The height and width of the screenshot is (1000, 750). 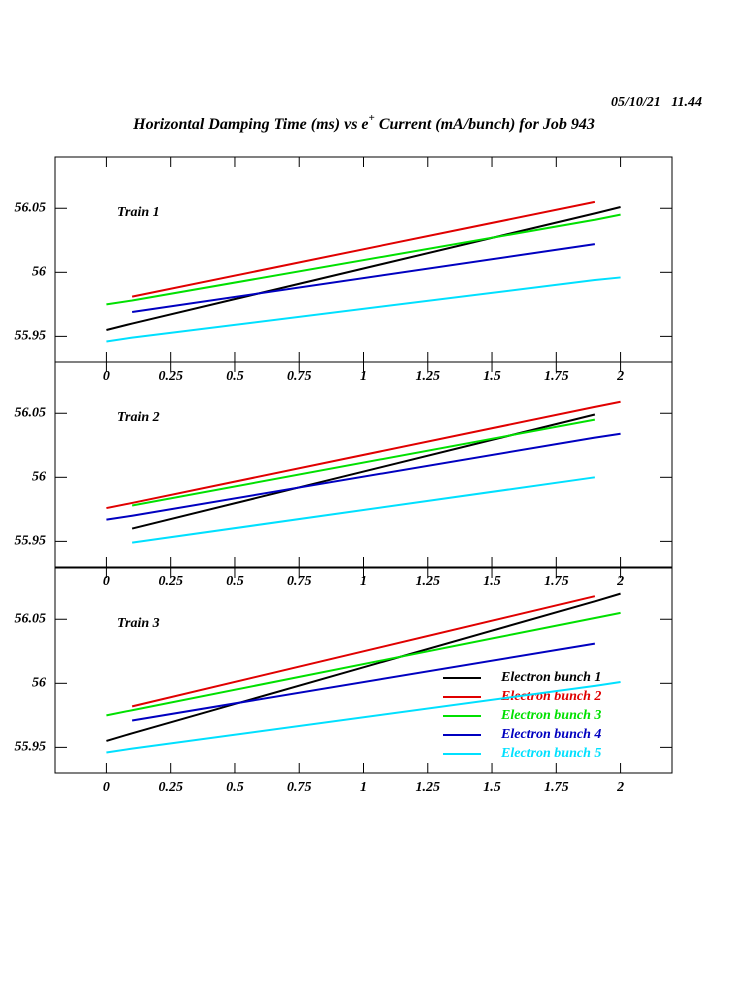 What do you see at coordinates (550, 753) in the screenshot?
I see `legend-label: Electron bunch 5` at bounding box center [550, 753].